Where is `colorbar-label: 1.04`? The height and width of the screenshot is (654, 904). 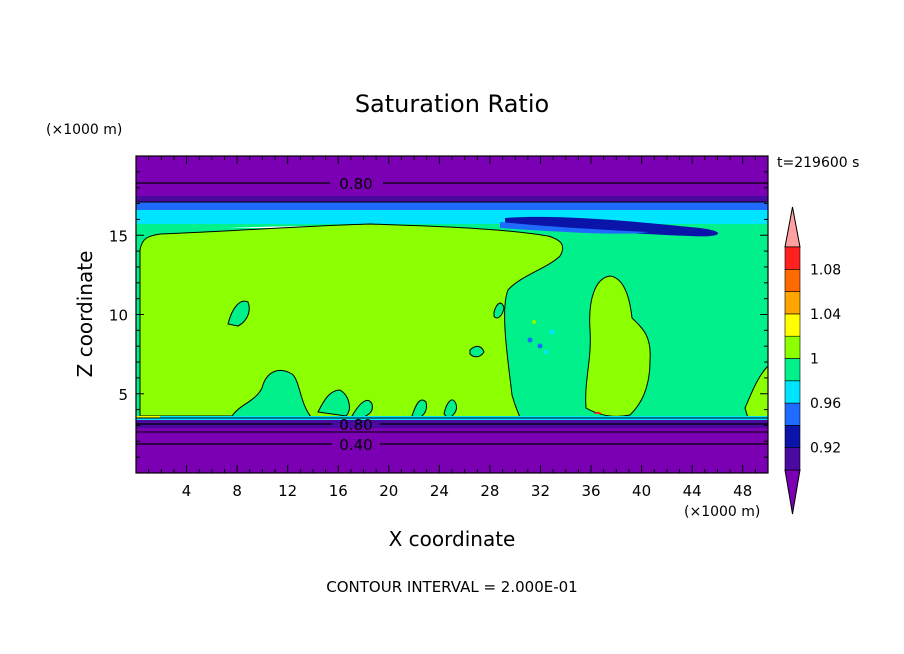
colorbar-label: 1.04 is located at coordinates (825, 315).